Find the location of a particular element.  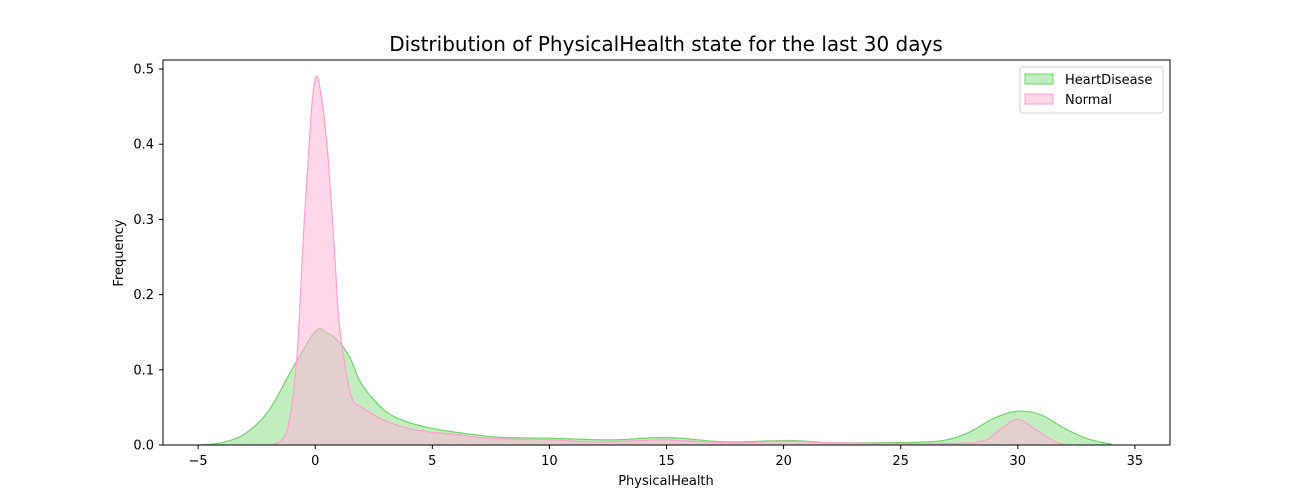

y-axis-label: Frequency is located at coordinates (119, 252).